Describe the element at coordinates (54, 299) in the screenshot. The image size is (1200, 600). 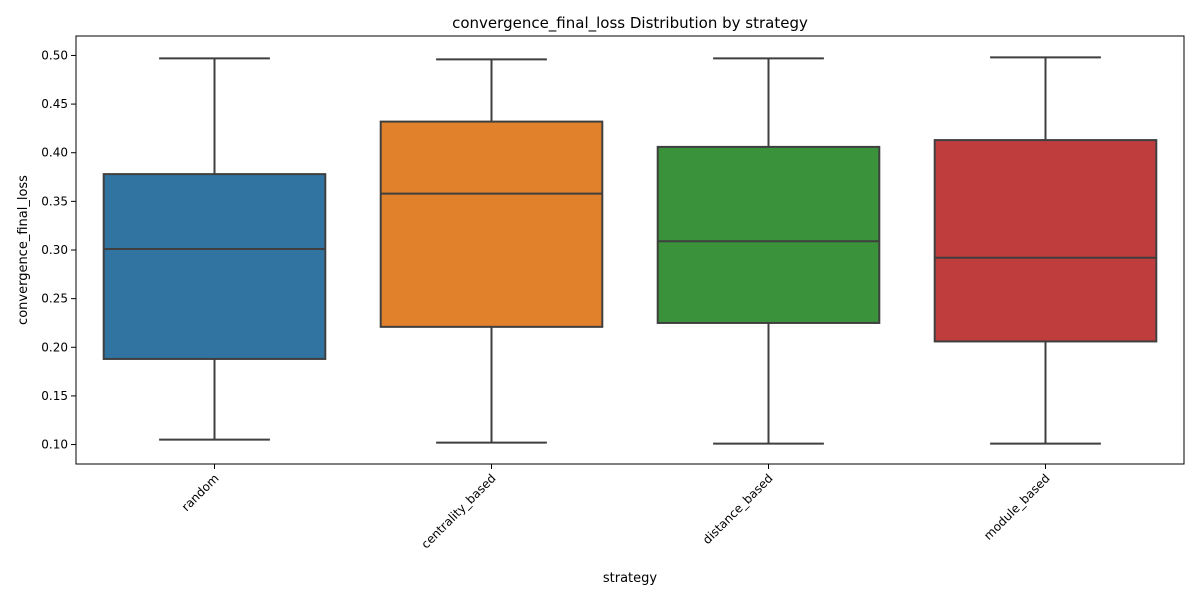
I see `y-tick-label: 0.25` at that location.